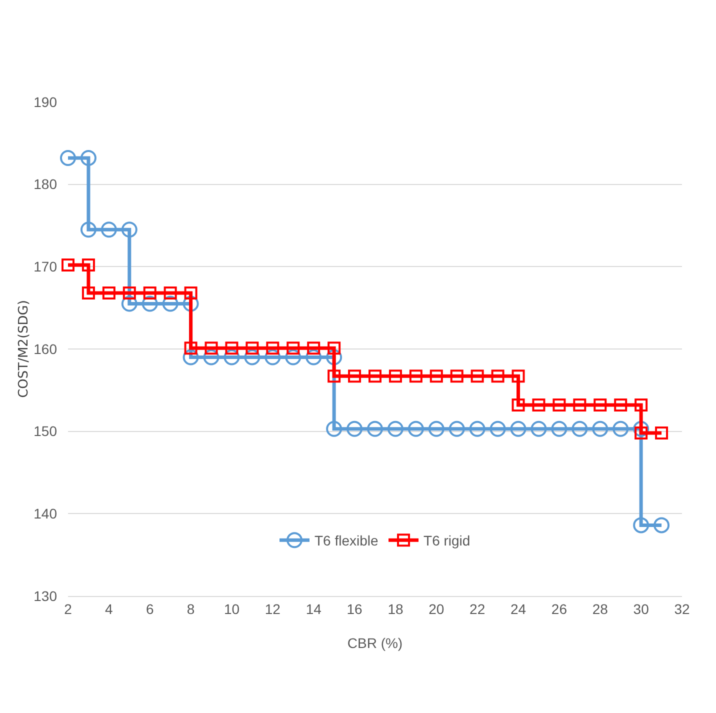 The height and width of the screenshot is (713, 716). Describe the element at coordinates (46, 596) in the screenshot. I see `y-tick-label: 130` at that location.